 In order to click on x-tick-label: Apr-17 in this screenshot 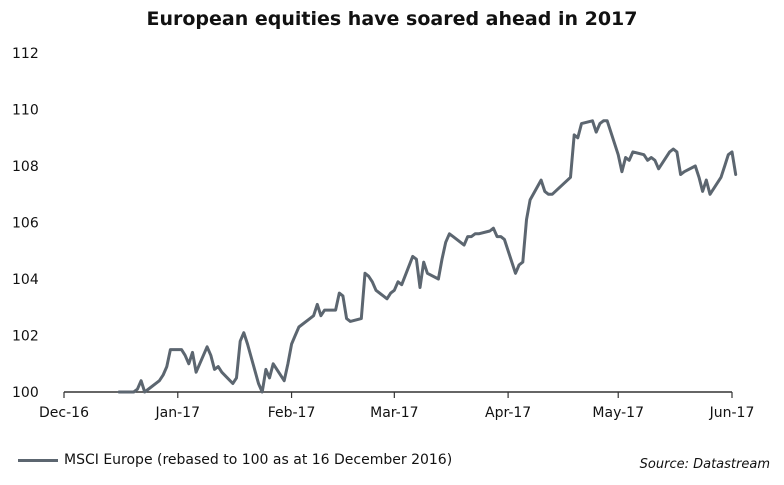, I will do `click(508, 413)`.